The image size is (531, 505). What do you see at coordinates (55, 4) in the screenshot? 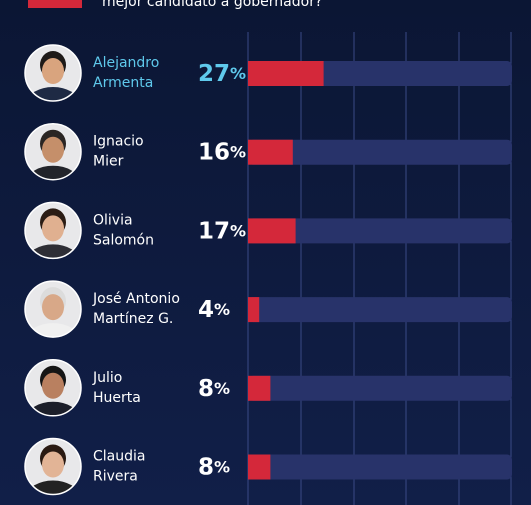
I see `header-badge` at bounding box center [55, 4].